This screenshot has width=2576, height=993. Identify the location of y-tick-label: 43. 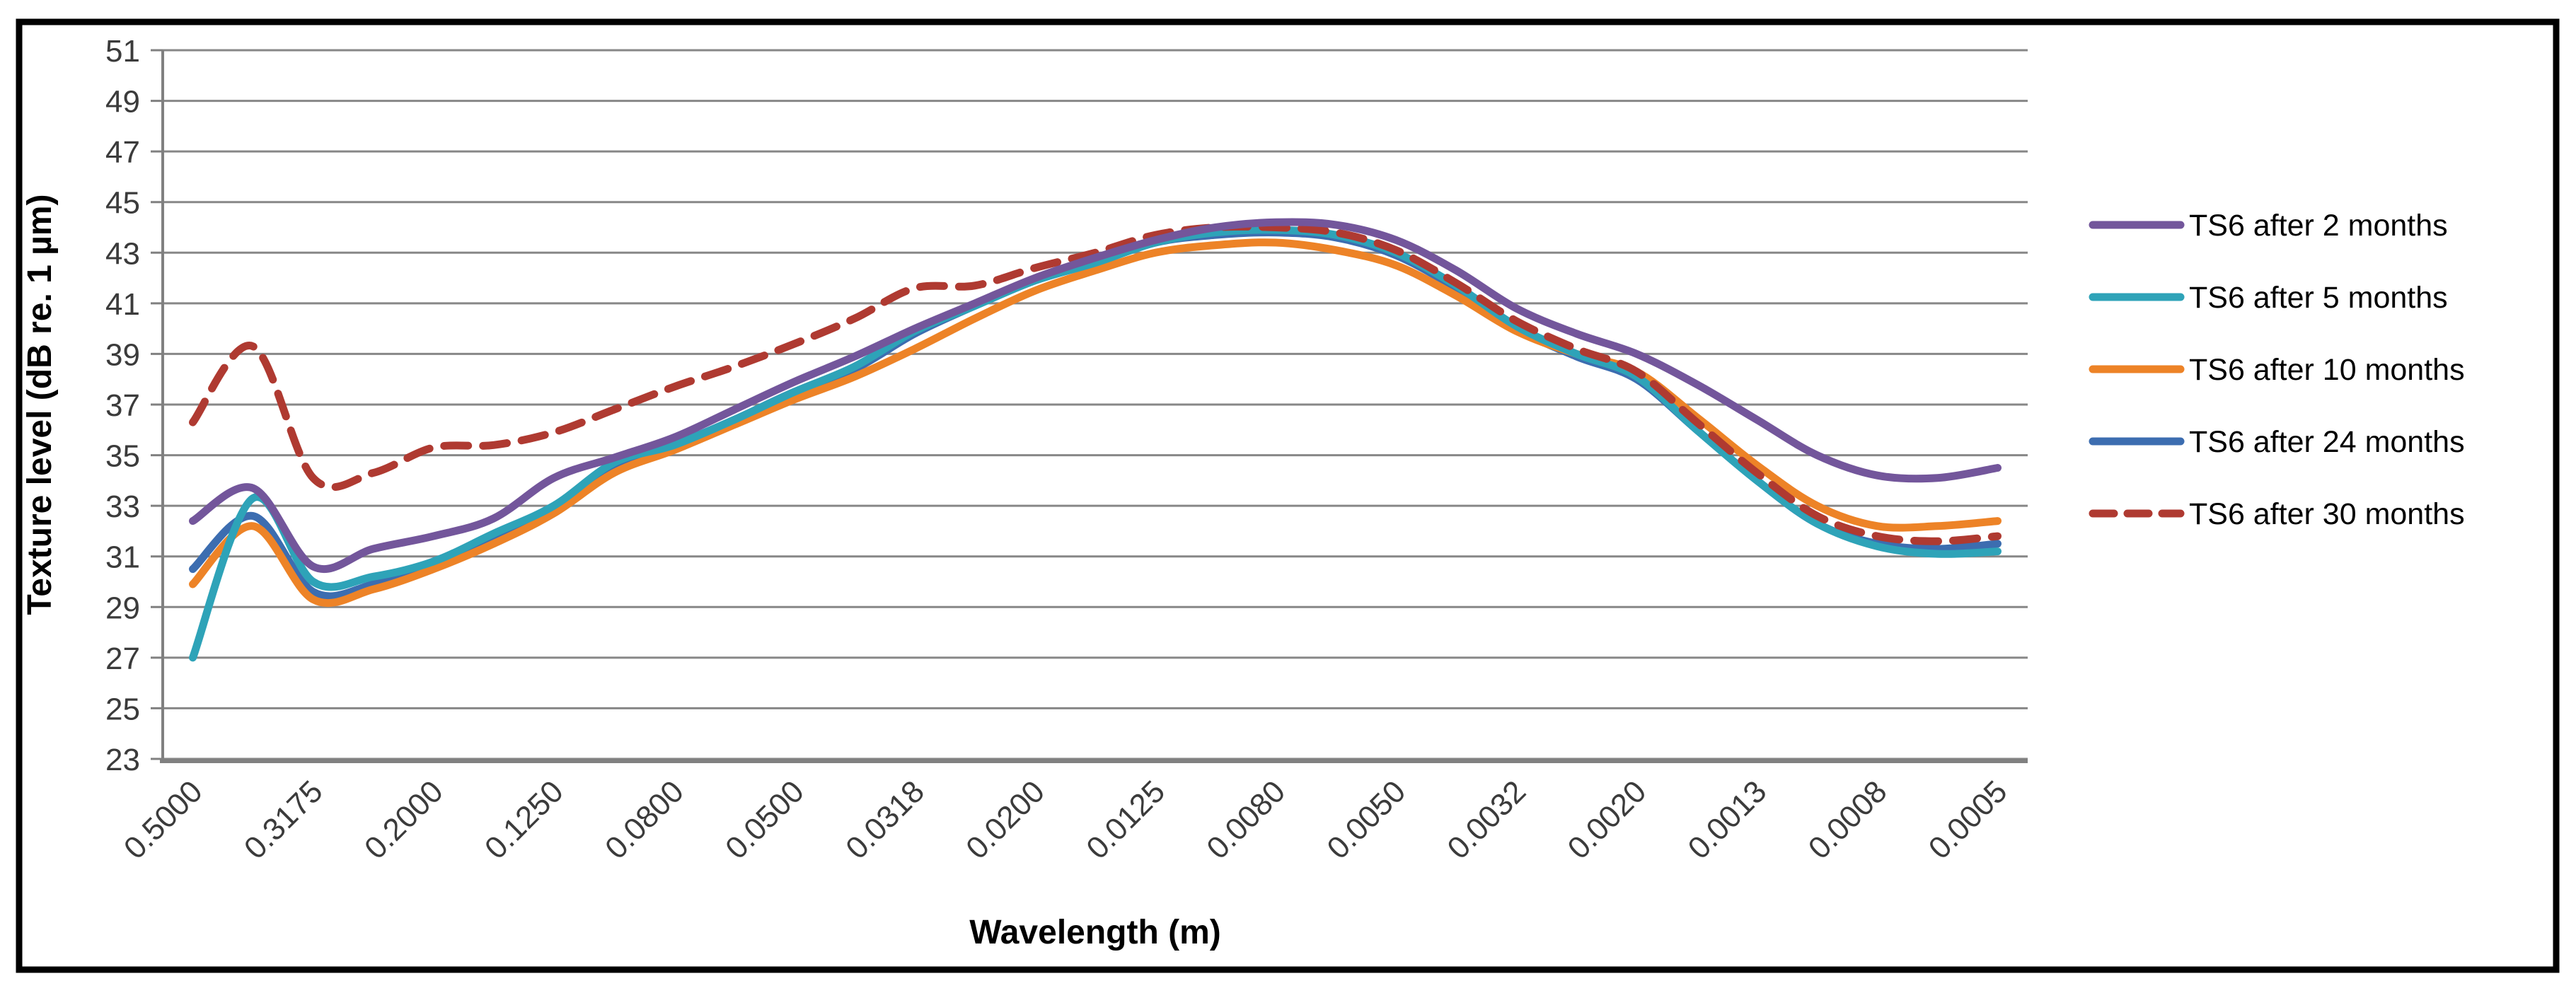
(122, 254).